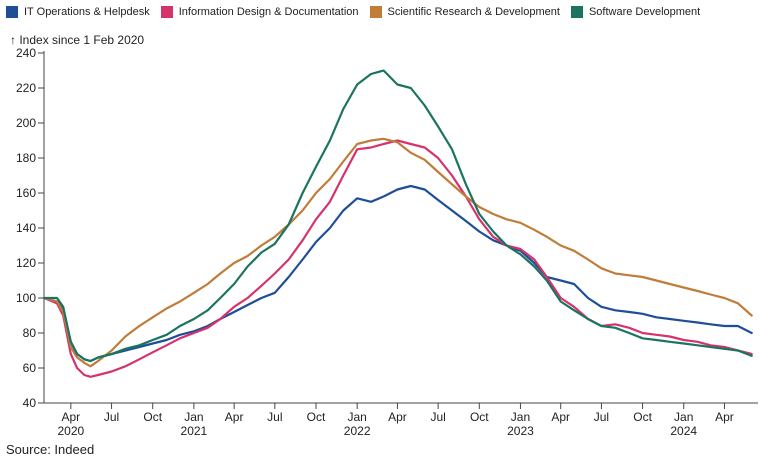 Image resolution: width=782 pixels, height=461 pixels. I want to click on y-tick-label: 100, so click(26, 298).